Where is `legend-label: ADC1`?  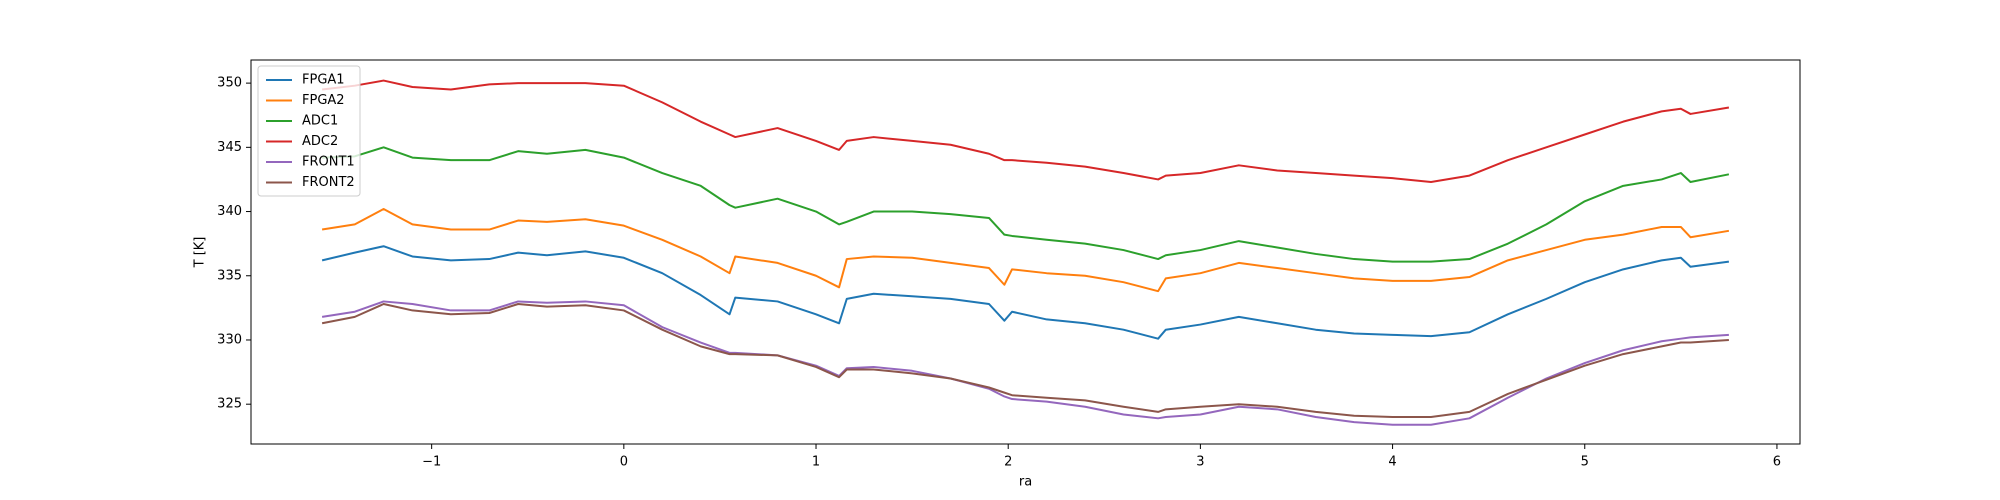 legend-label: ADC1 is located at coordinates (320, 121).